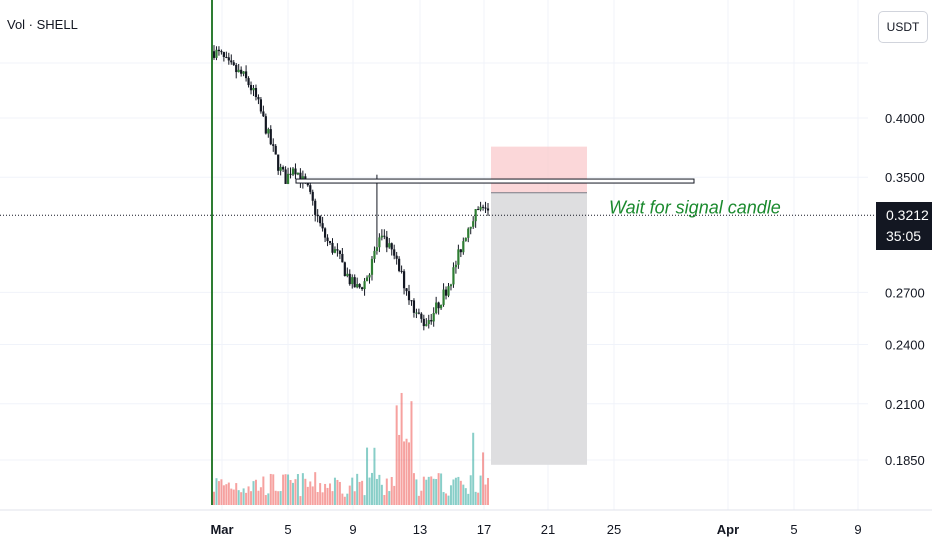 Image resolution: width=932 pixels, height=550 pixels. I want to click on price-tick-label: 0.2700, so click(905, 292).